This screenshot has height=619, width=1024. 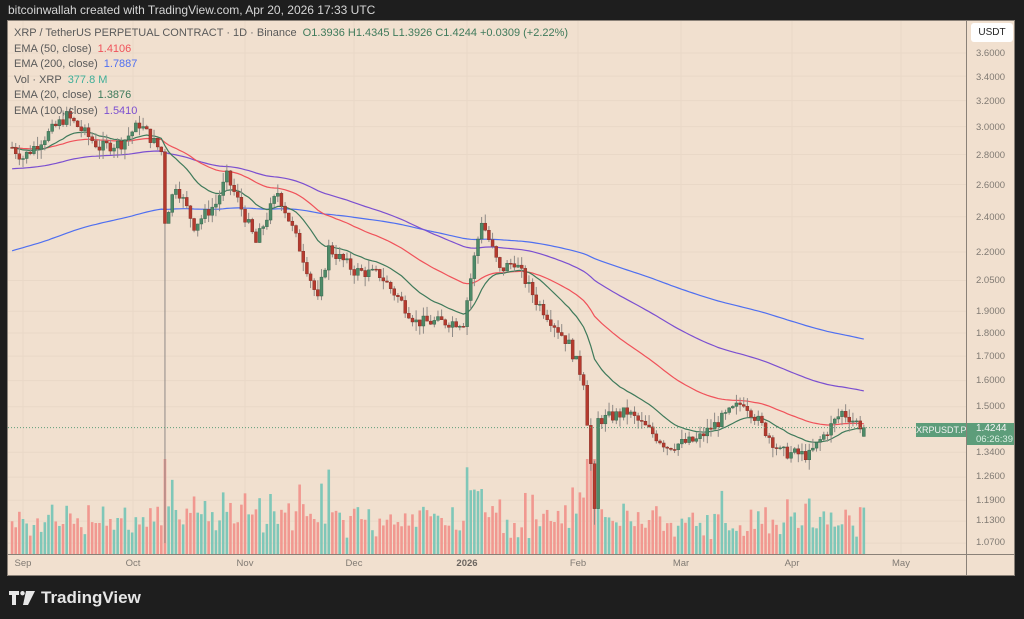 What do you see at coordinates (291, 112) in the screenshot?
I see `indicator-ema100: EMA (100, close) 1.5410` at bounding box center [291, 112].